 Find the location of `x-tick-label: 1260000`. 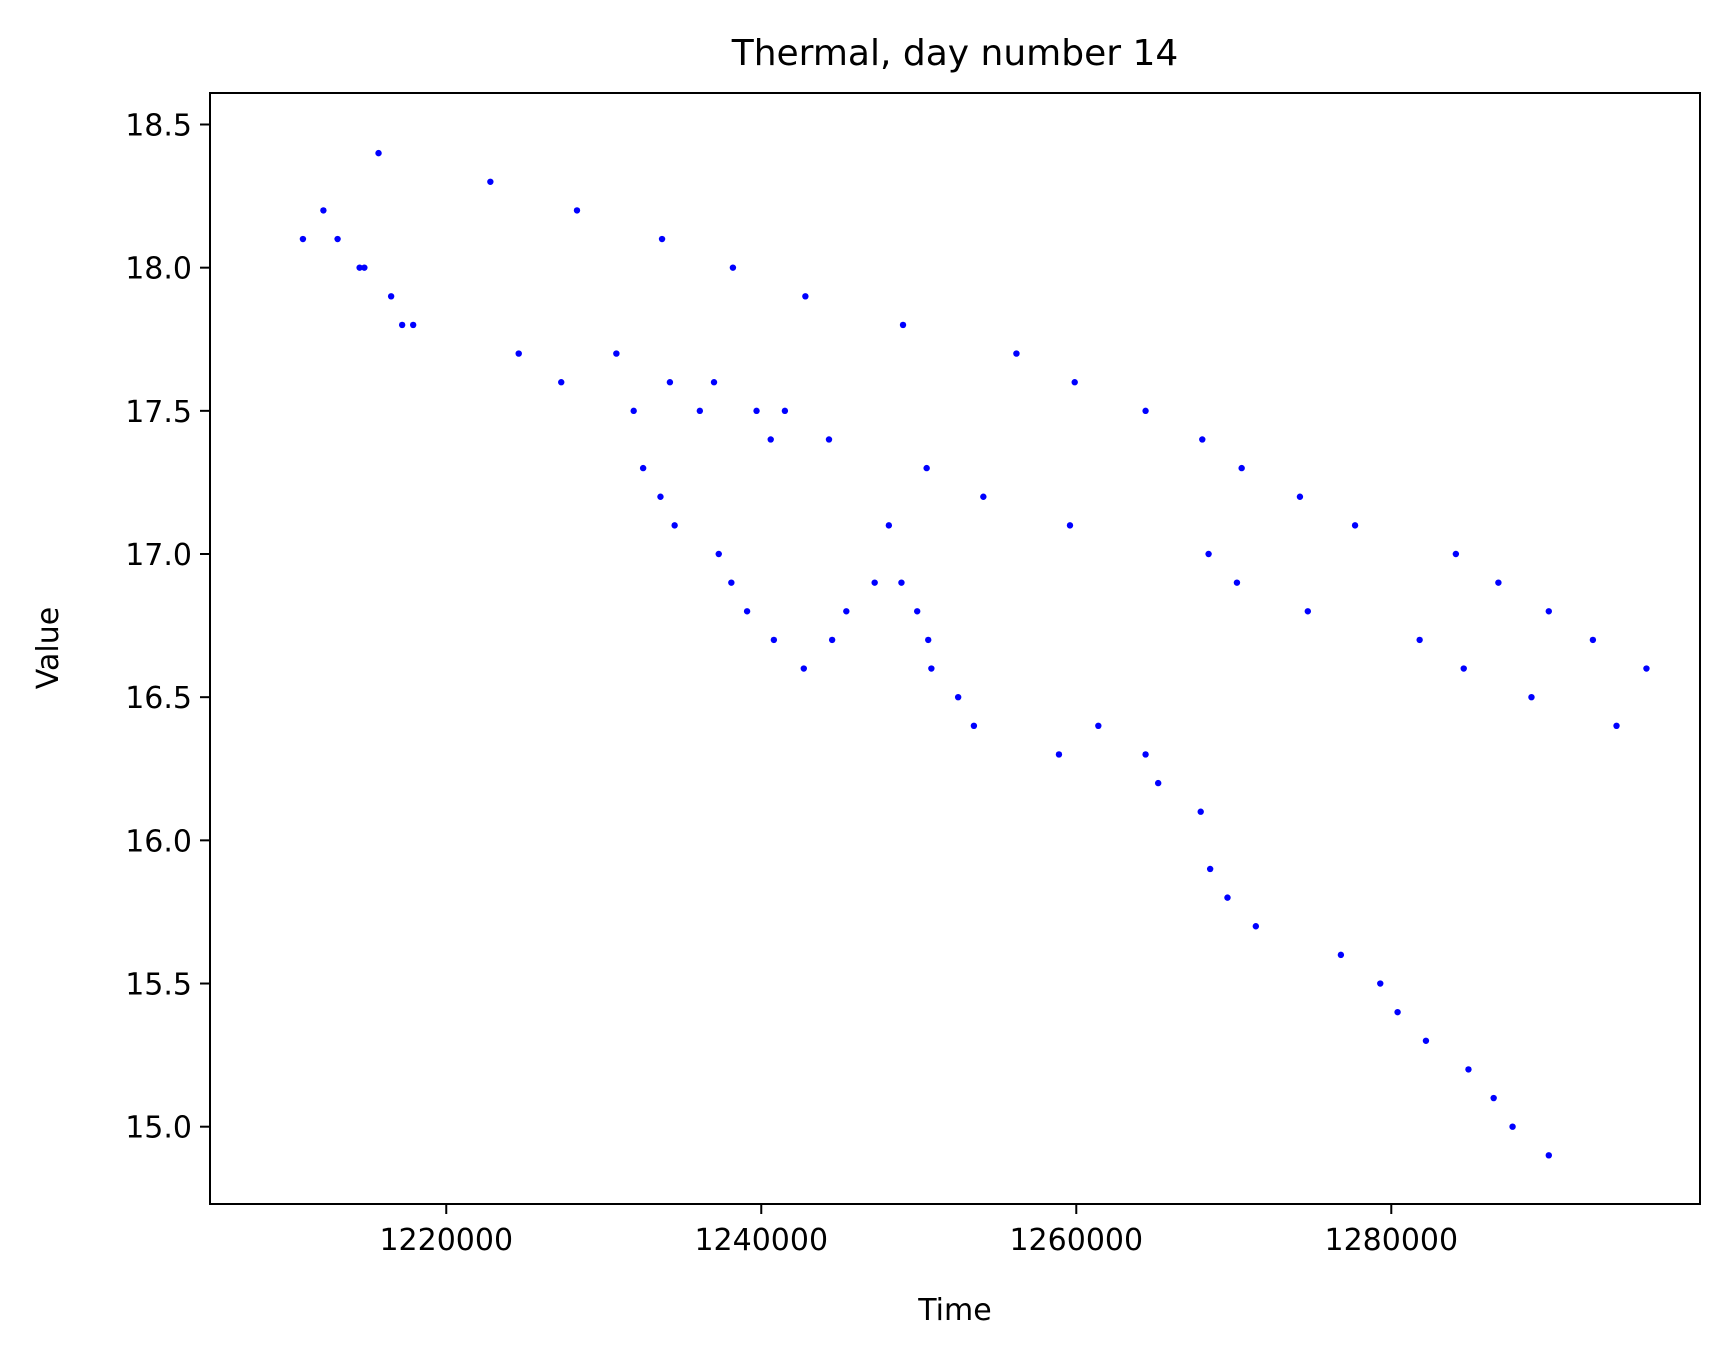

x-tick-label: 1260000 is located at coordinates (1076, 1240).